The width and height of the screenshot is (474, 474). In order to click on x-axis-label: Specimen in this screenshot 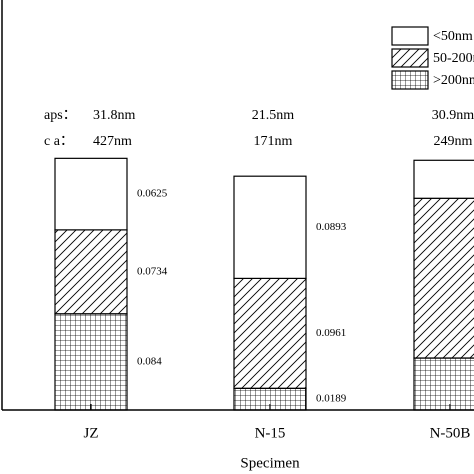, I will do `click(270, 463)`.